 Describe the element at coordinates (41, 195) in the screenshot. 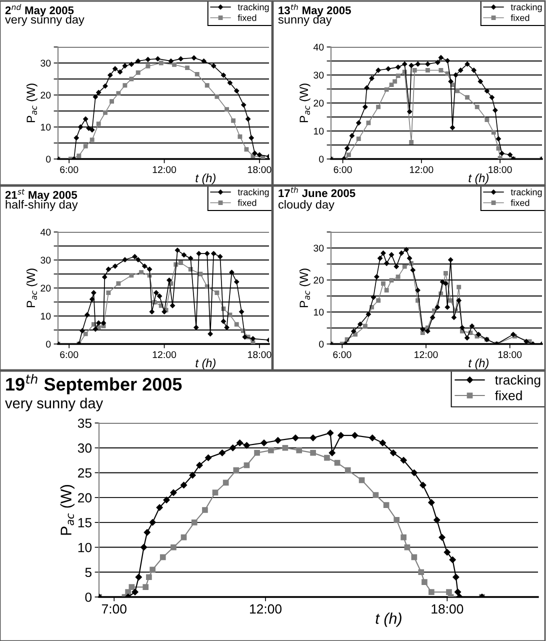

I see `chart-title: 21$^{st}$ May 2005` at that location.